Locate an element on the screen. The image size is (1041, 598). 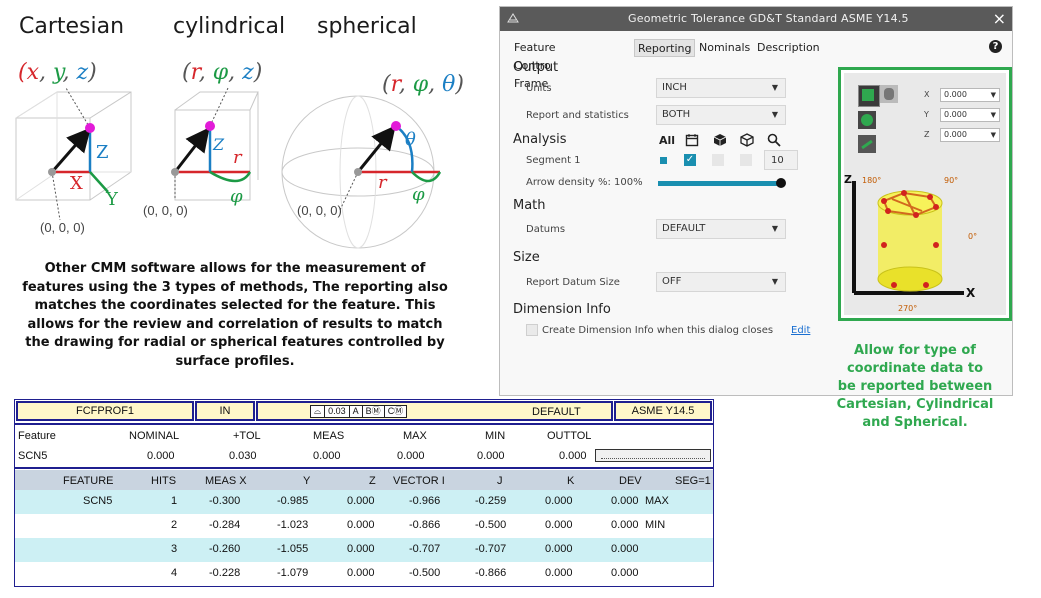
row2-seg: MIN is located at coordinates (655, 525).